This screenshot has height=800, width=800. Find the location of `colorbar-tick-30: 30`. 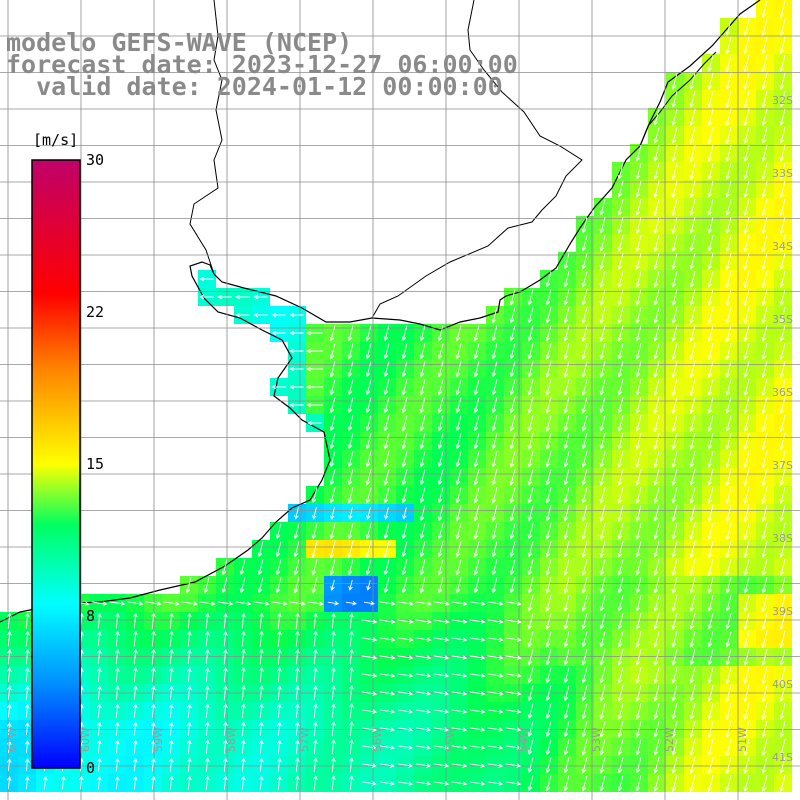

colorbar-tick-30: 30 is located at coordinates (95, 160).